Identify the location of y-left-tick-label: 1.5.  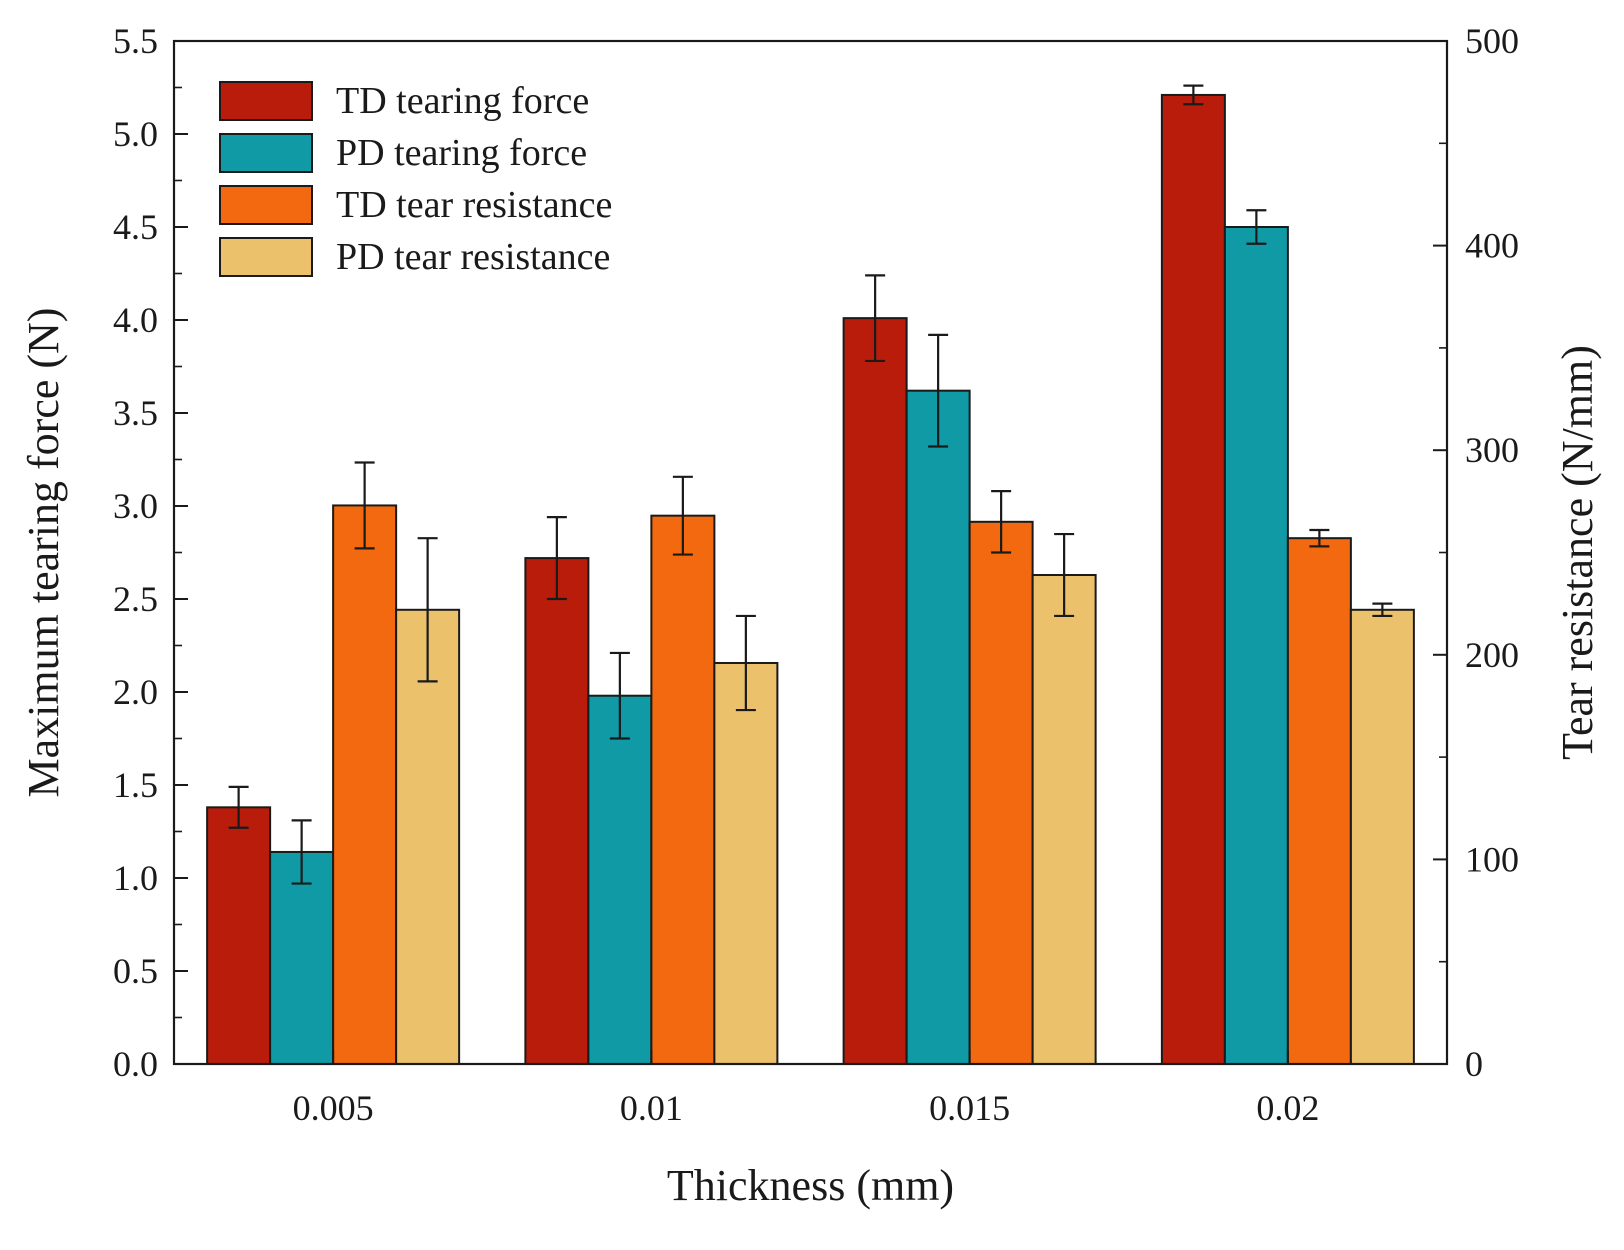
(135, 785).